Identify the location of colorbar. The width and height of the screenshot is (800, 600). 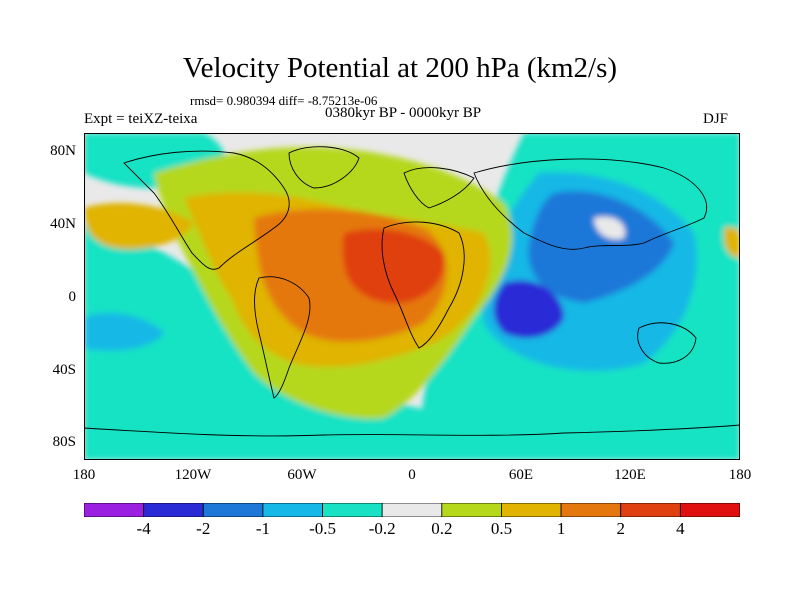
(412, 510).